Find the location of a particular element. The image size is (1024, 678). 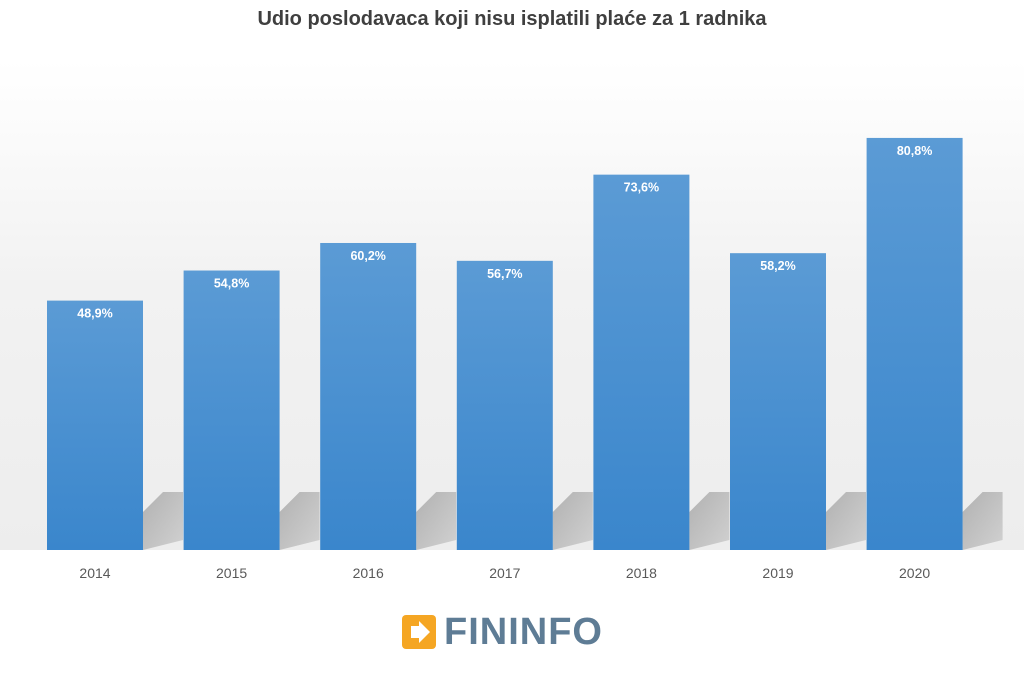

bar-shadow-2018 is located at coordinates (709, 521).